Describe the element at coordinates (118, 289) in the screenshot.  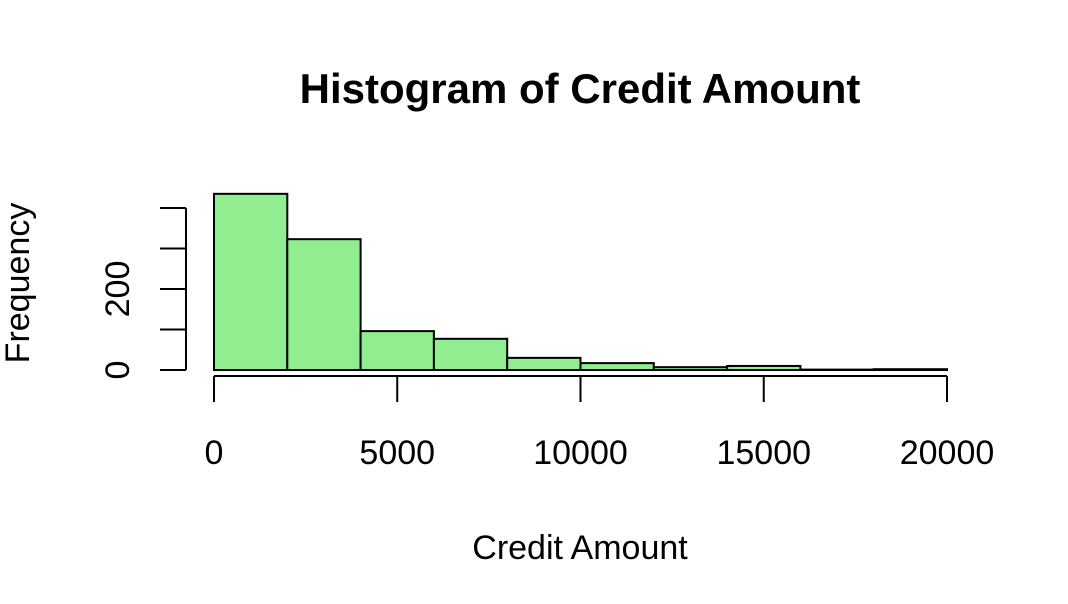
I see `y-tick-label: 200` at that location.